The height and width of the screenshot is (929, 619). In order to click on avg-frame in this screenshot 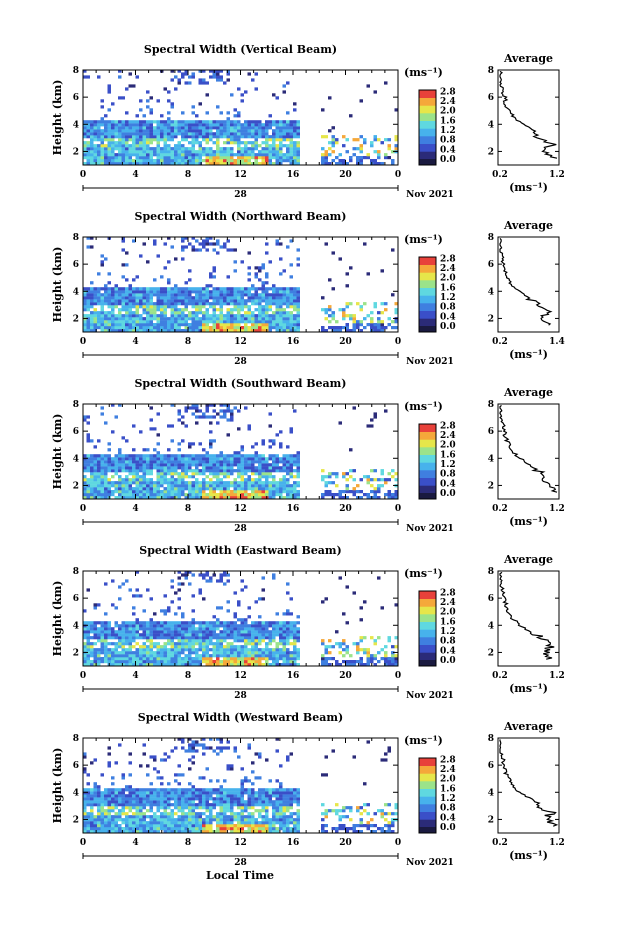, I will do `click(528, 618)`.